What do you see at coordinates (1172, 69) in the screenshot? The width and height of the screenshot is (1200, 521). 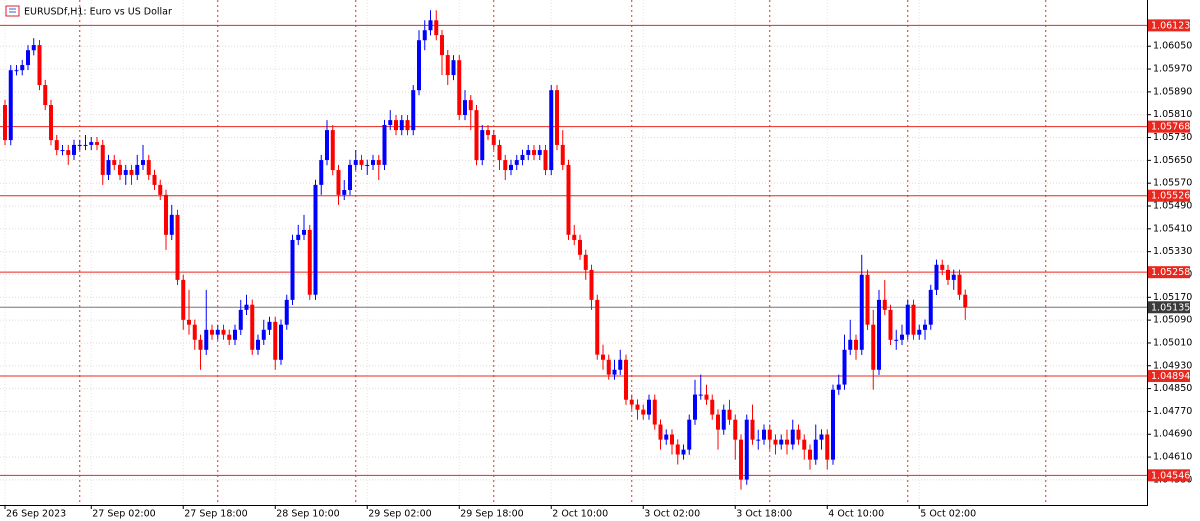 I see `y-tick-label: 1.05970` at bounding box center [1172, 69].